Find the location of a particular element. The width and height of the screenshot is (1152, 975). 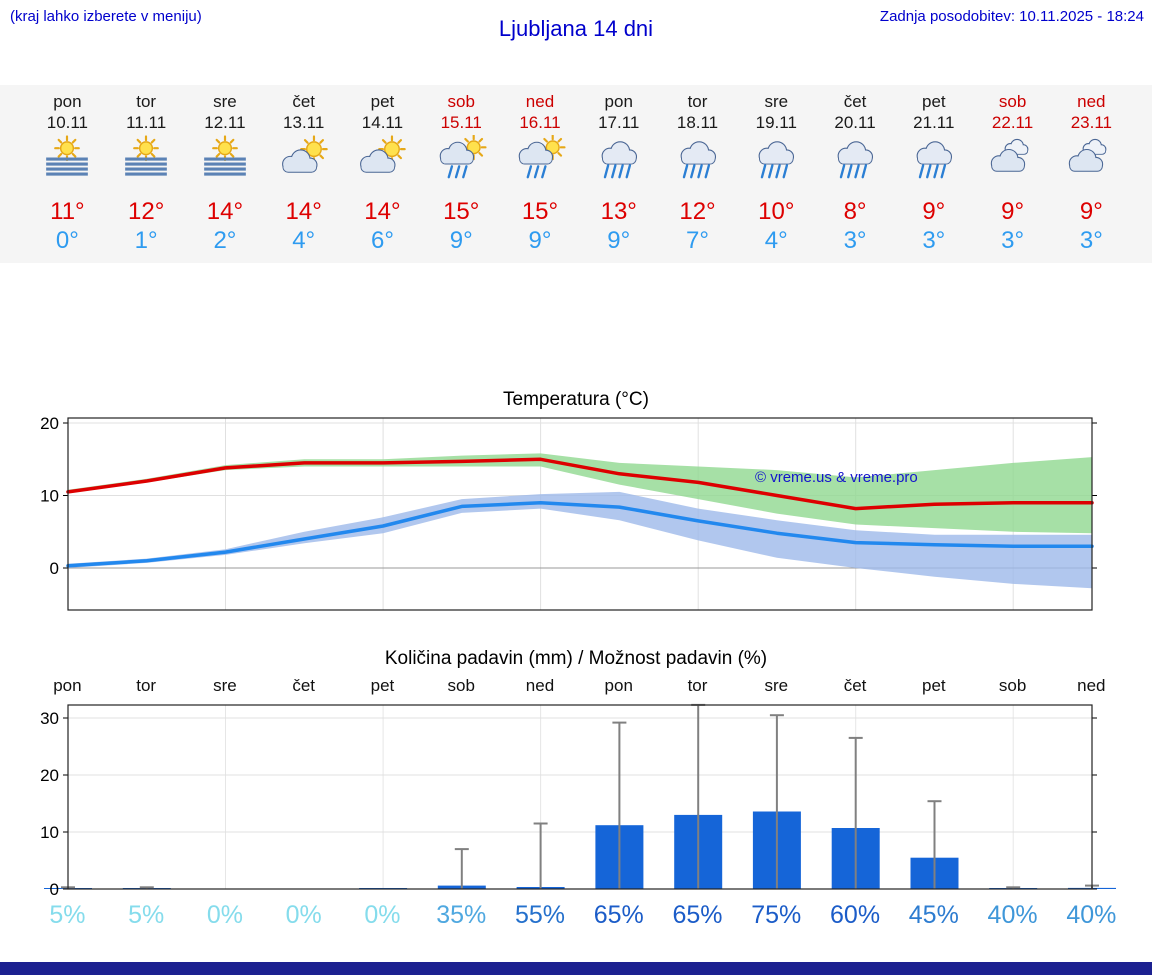

precip-day-label: sob is located at coordinates (461, 685).